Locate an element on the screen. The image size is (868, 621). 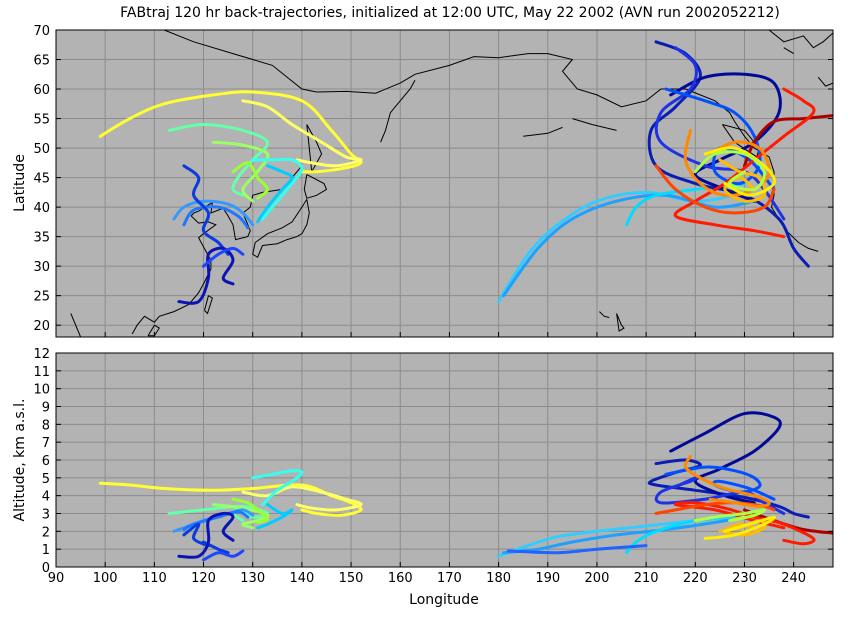
xtick-label-11: 200 is located at coordinates (597, 578).